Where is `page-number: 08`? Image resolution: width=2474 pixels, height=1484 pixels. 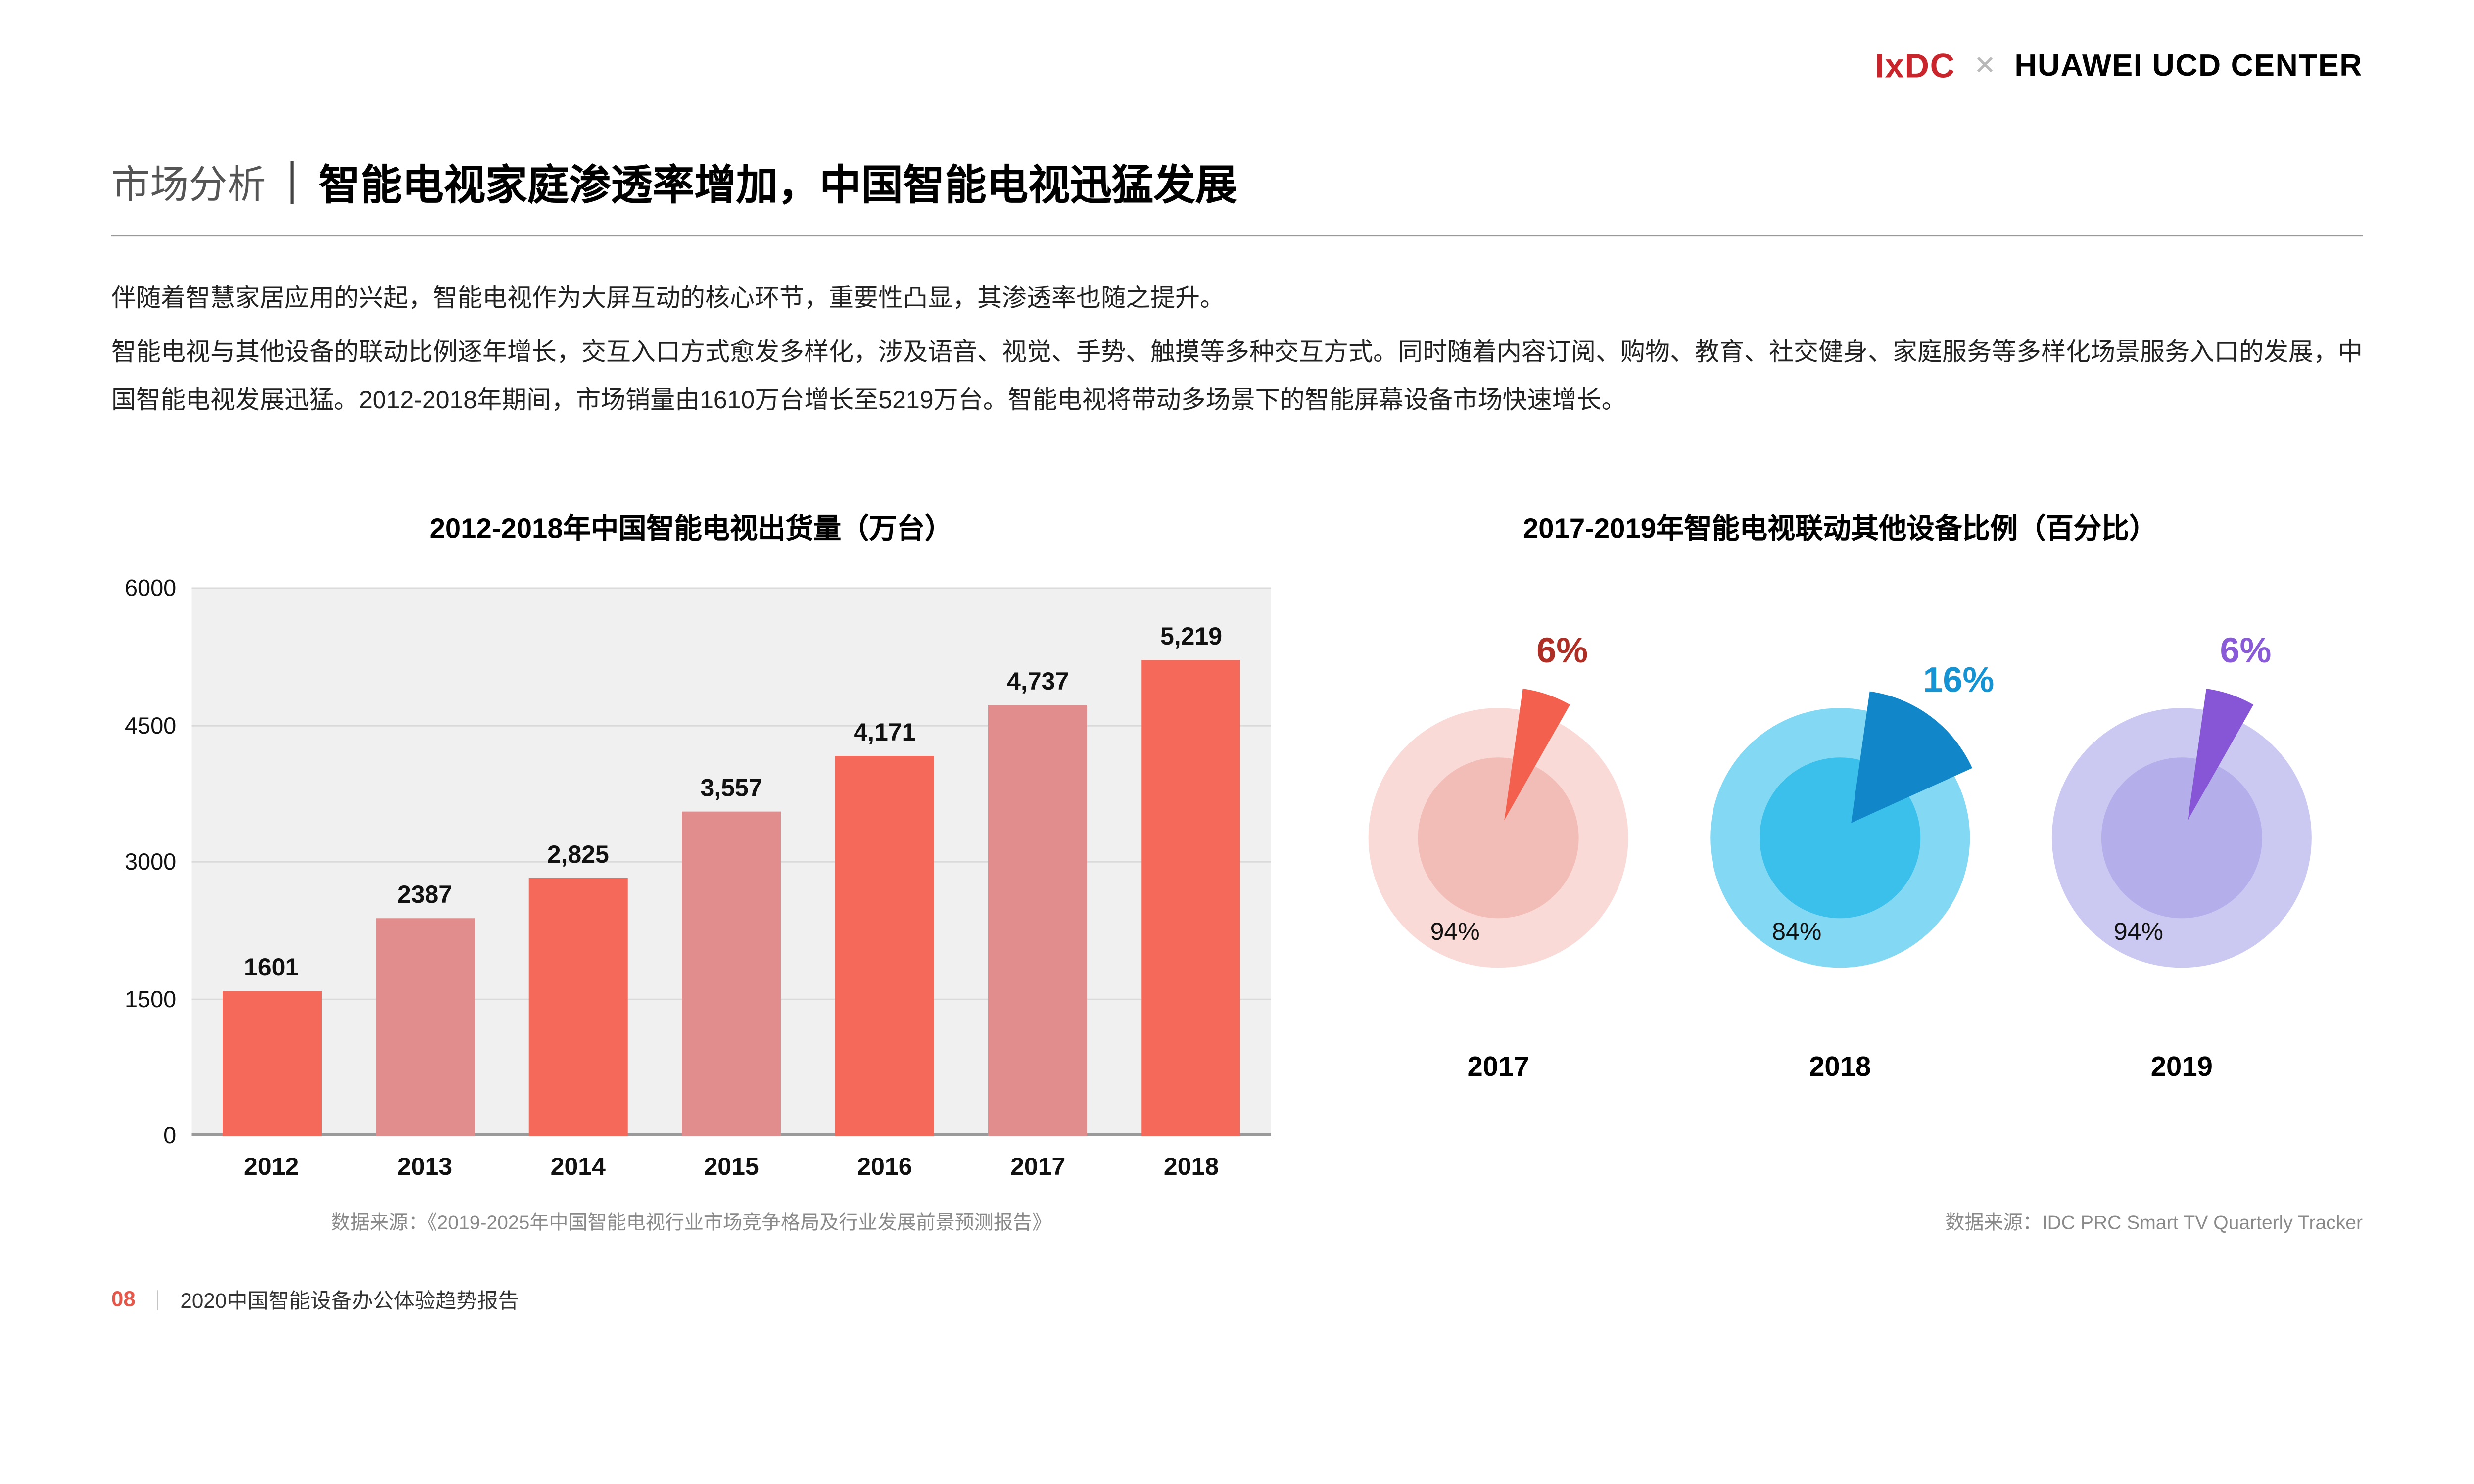 page-number: 08 is located at coordinates (124, 1298).